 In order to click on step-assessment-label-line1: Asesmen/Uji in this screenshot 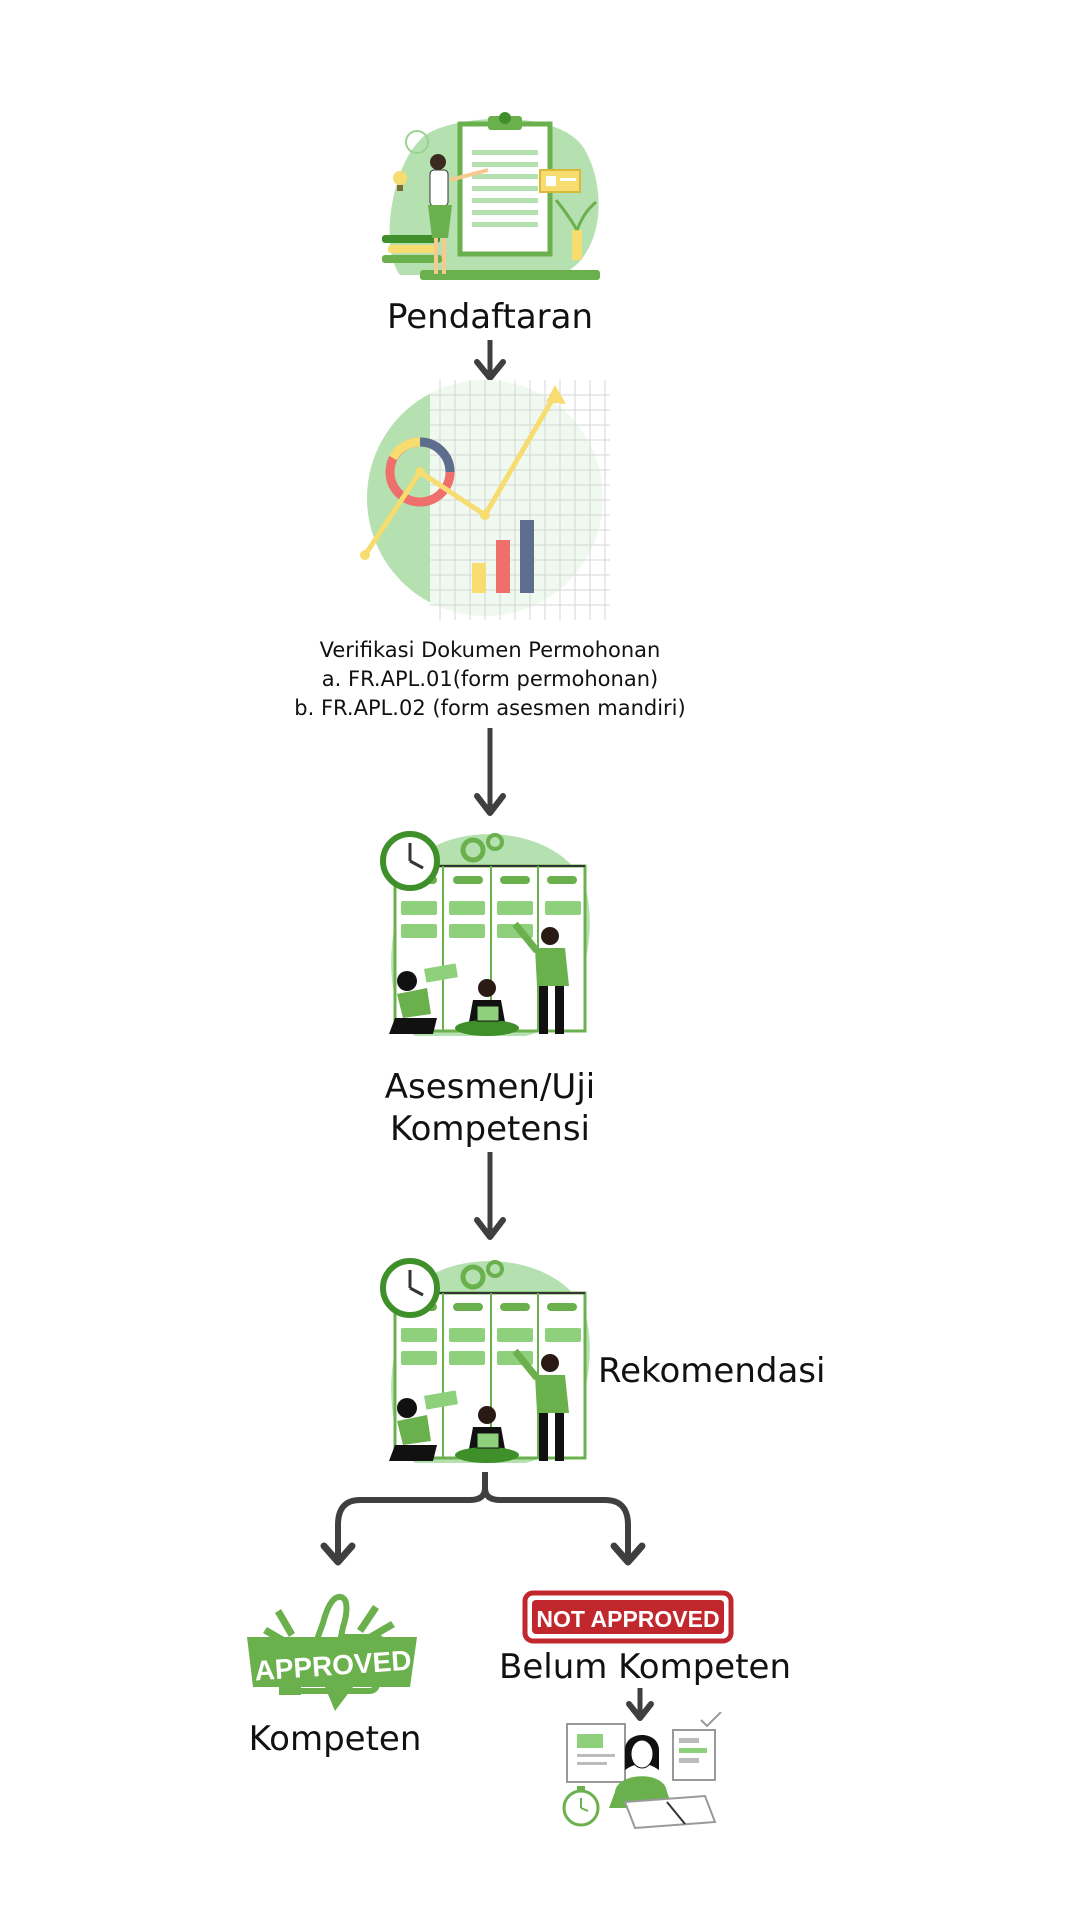, I will do `click(490, 1087)`.